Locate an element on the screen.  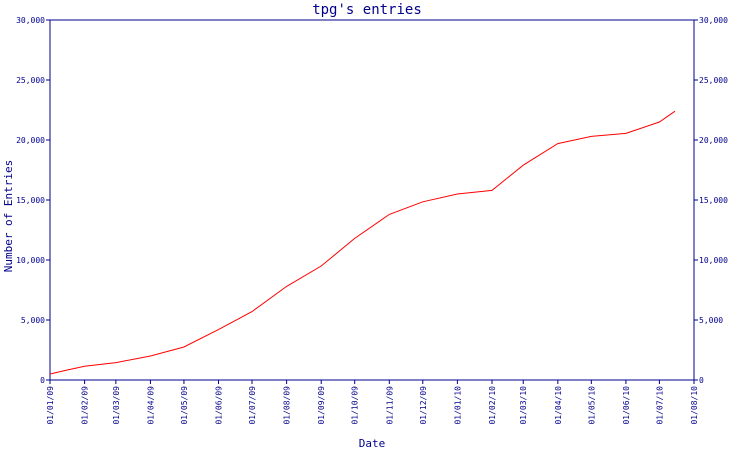
x-tick-label: 01/12/09 is located at coordinates (423, 405).